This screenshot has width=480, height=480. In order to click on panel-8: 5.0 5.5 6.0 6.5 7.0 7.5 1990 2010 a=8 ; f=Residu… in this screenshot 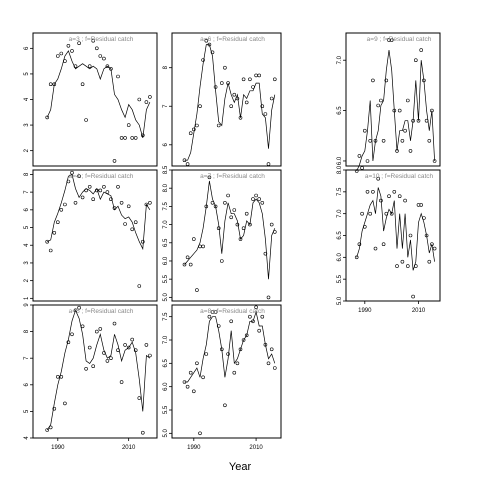, I will do `click(222, 377)`.